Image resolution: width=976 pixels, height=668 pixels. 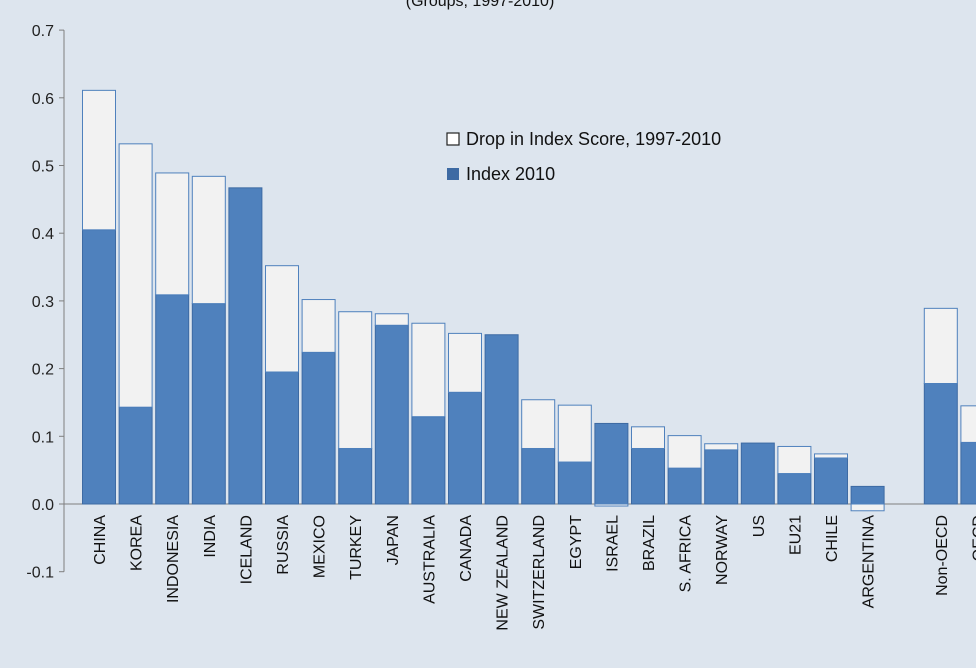 I want to click on category-label: ARGENTINA, so click(x=869, y=562).